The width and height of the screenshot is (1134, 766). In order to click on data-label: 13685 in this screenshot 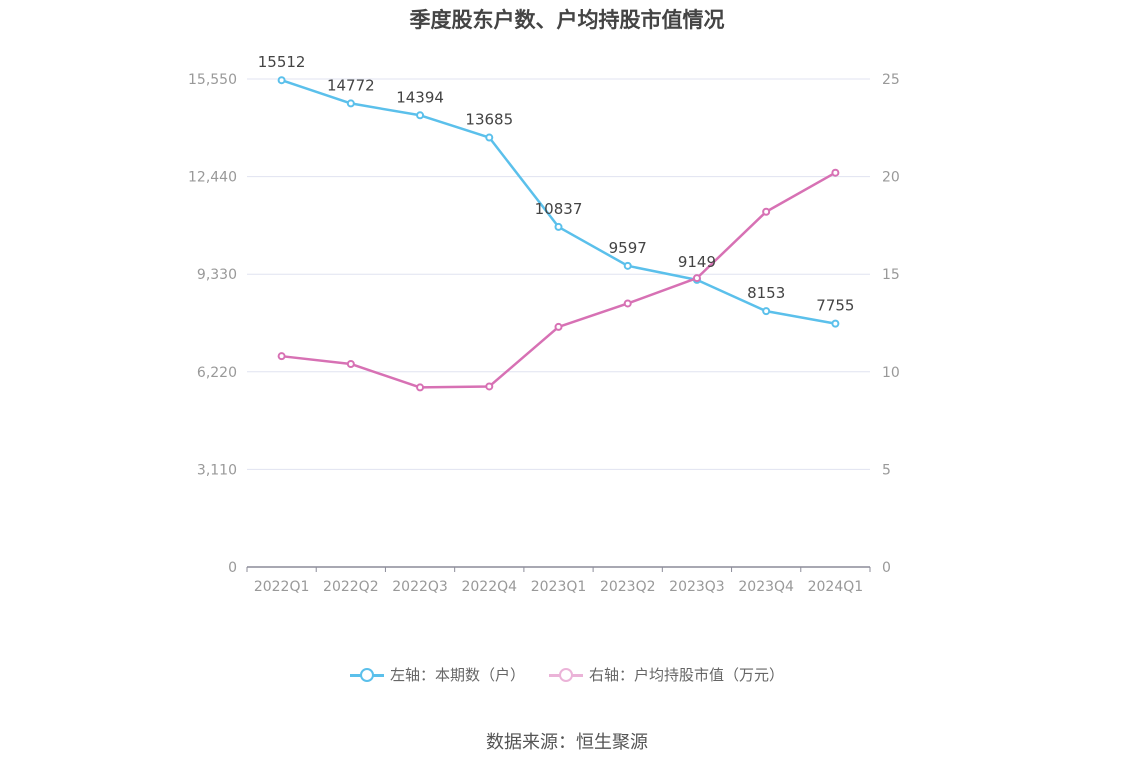, I will do `click(489, 120)`.